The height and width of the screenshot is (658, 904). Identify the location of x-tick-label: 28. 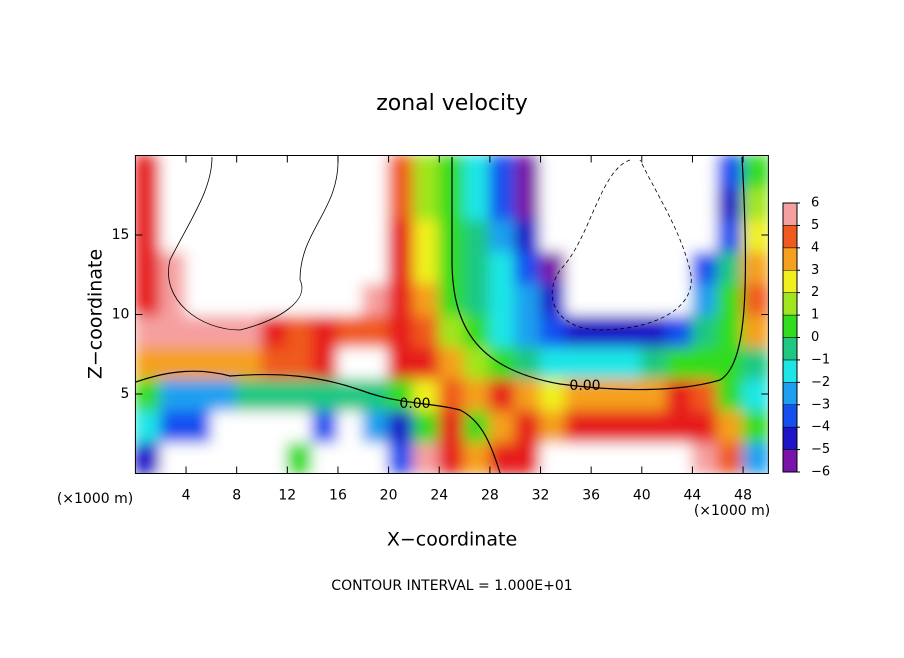
(490, 496).